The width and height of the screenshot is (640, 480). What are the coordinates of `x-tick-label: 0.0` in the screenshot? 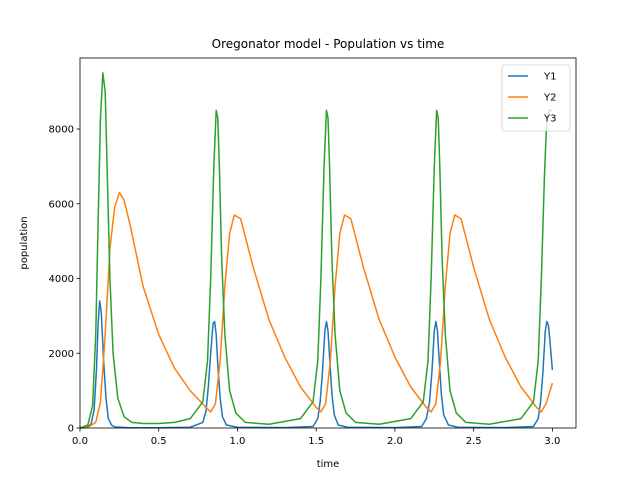 It's located at (80, 441).